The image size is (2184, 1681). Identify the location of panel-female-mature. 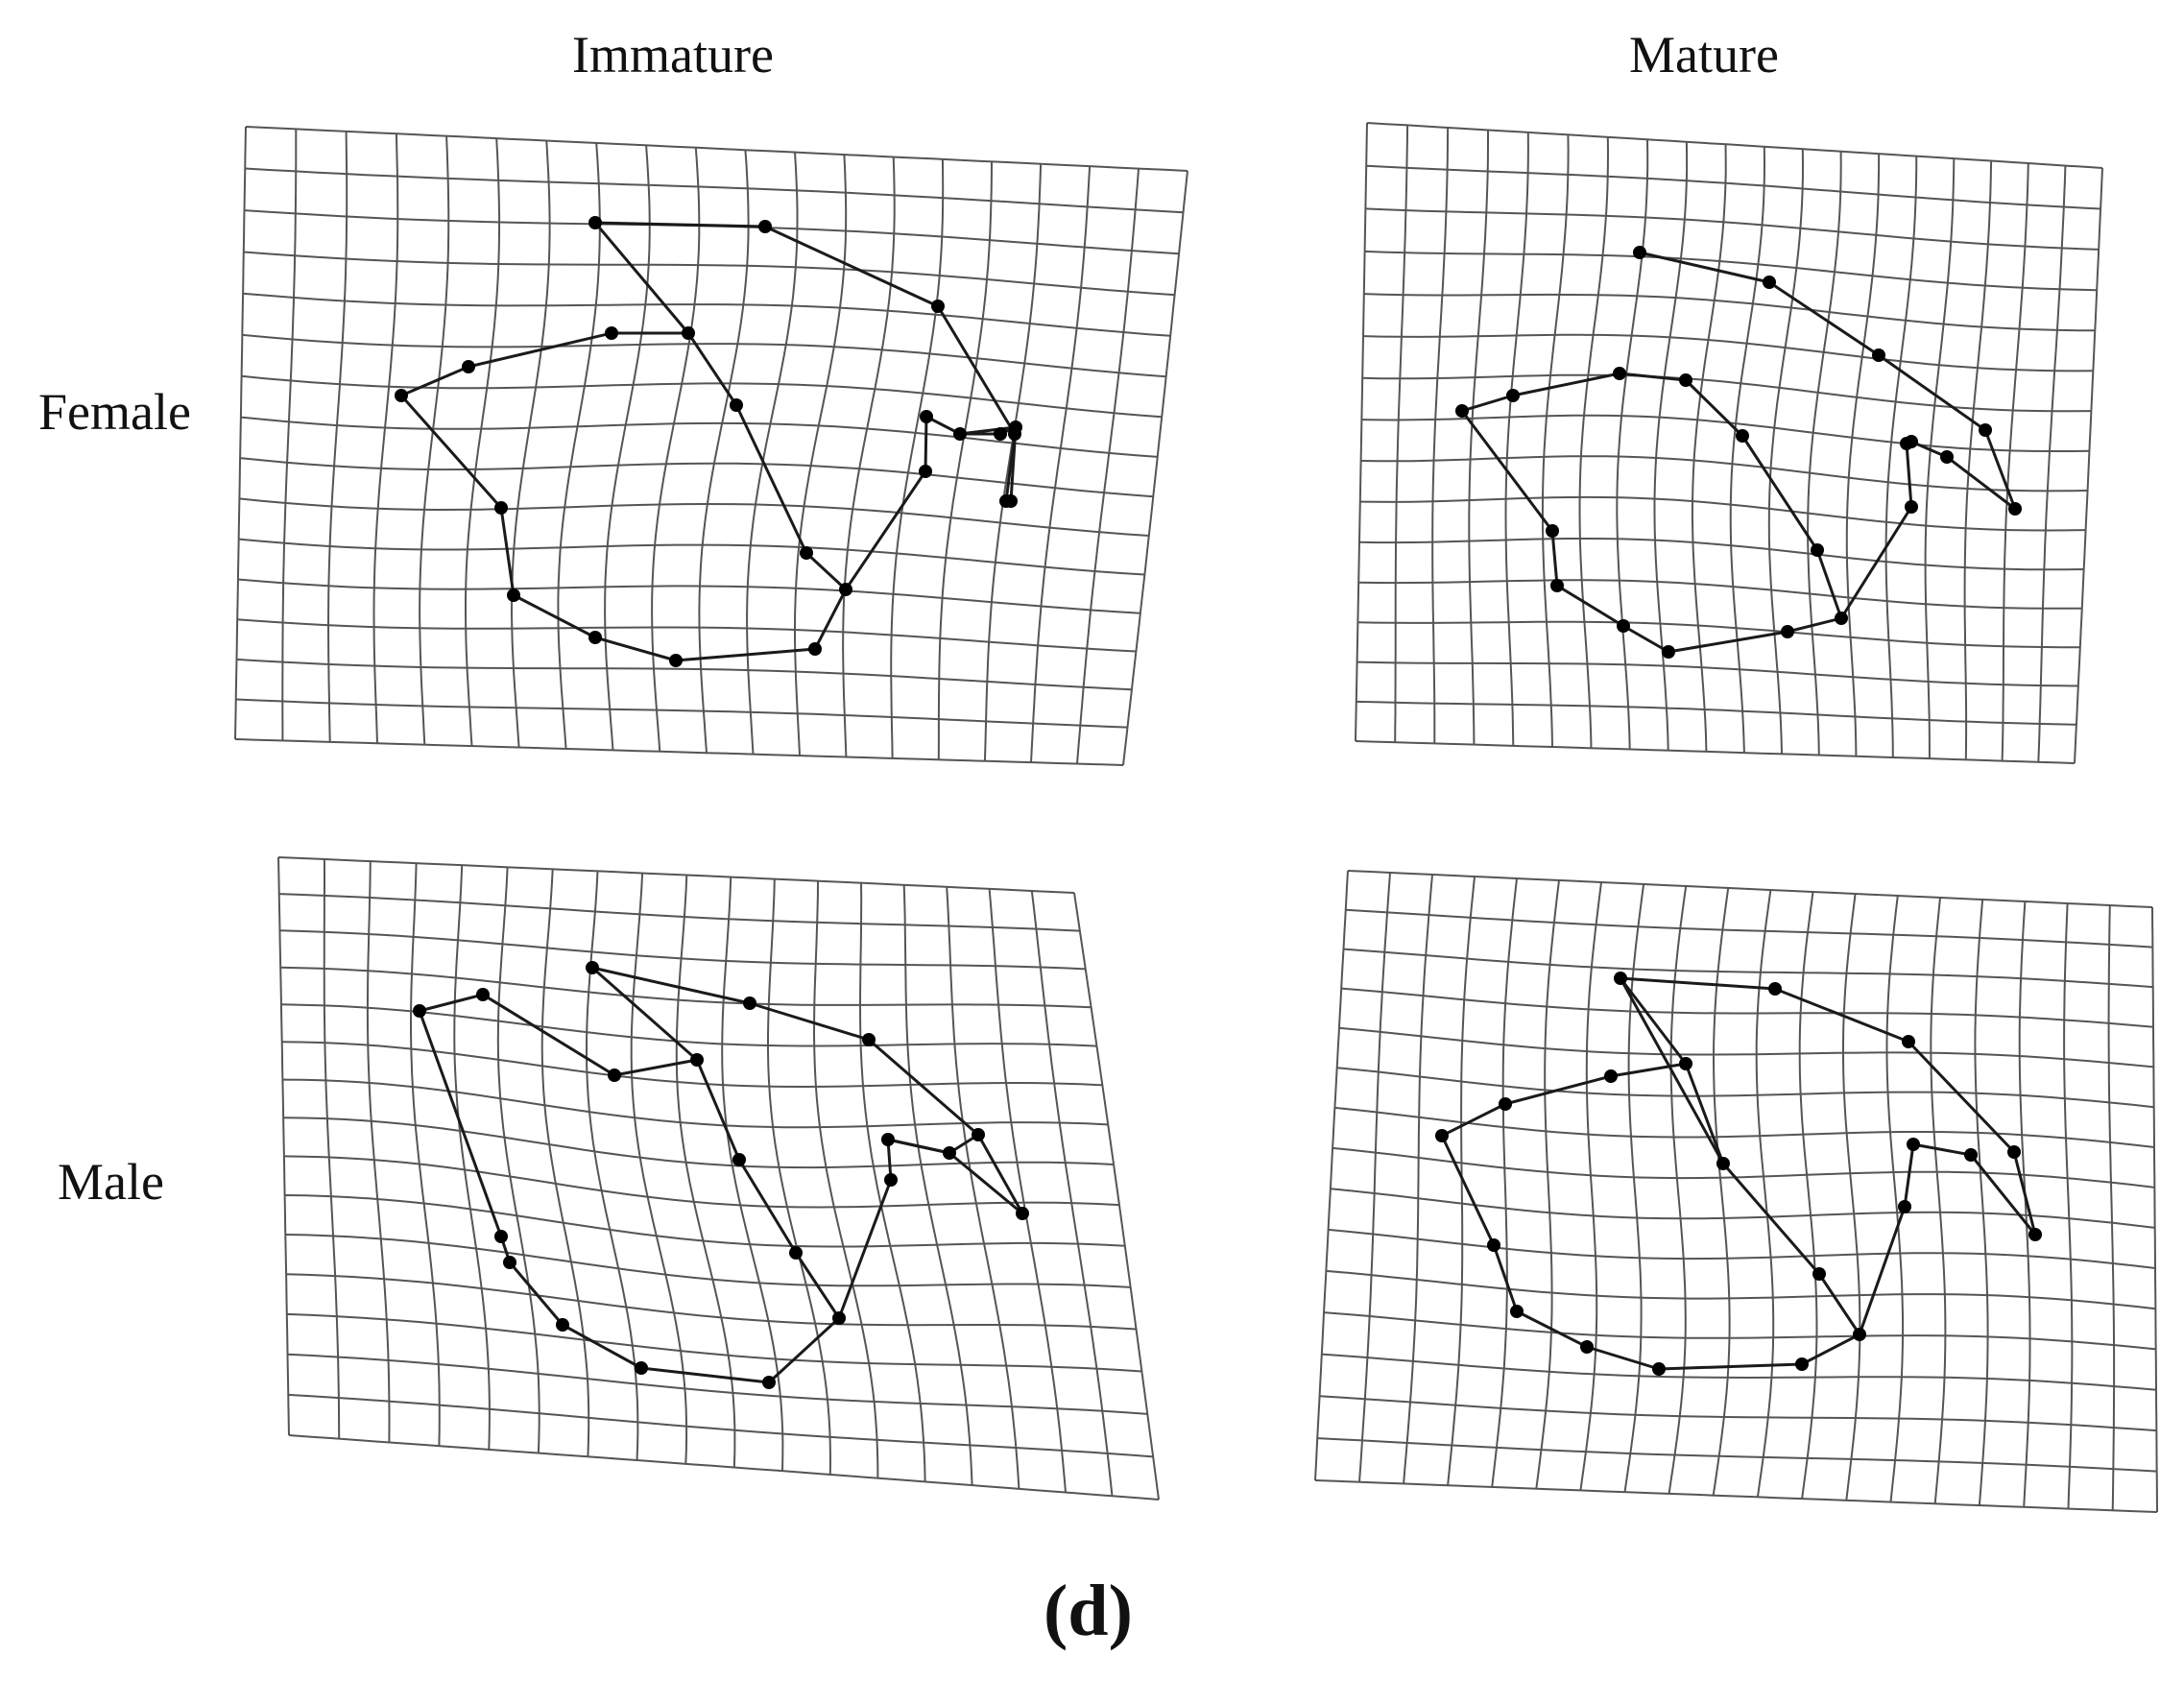
(1729, 443).